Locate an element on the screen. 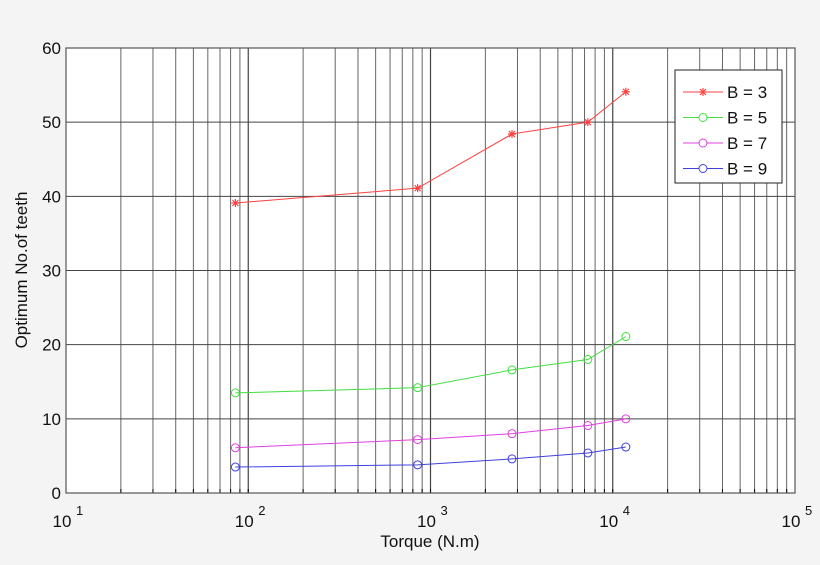 This screenshot has height=565, width=820. x-axis-ticks: 10 1 10 2 10 3 10 4 10 5 is located at coordinates (433, 517).